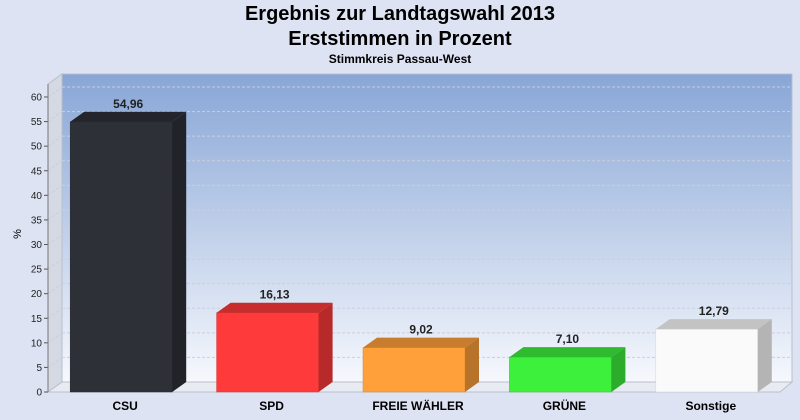 The image size is (800, 420). I want to click on chart-title-line-2: Erststimmen in Prozent, so click(400, 39).